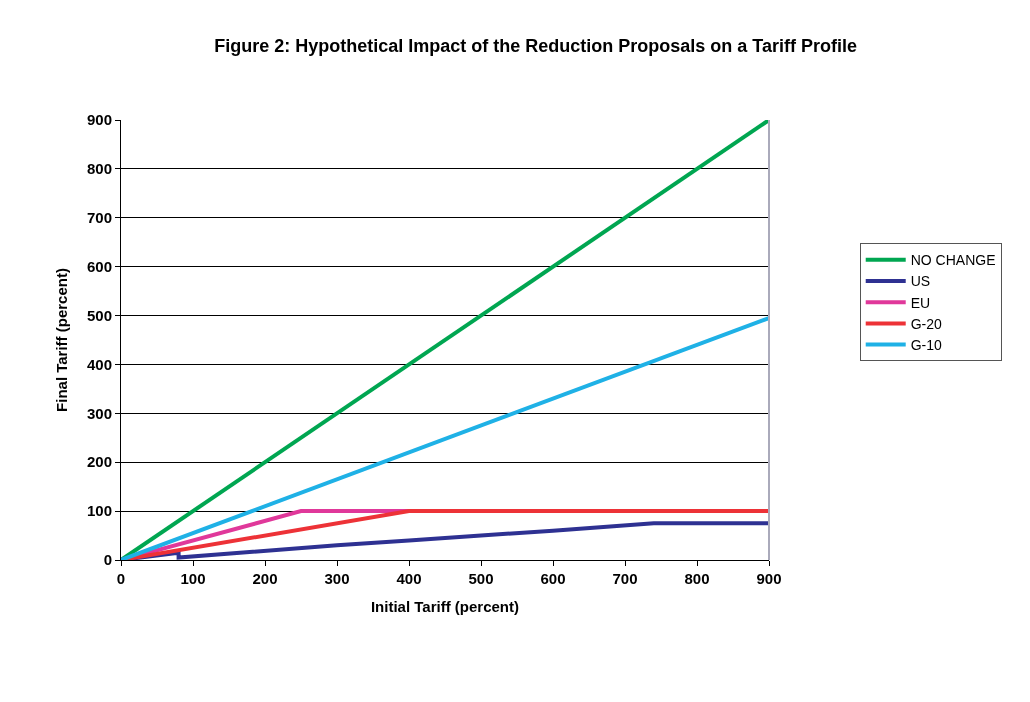 The width and height of the screenshot is (1030, 702). I want to click on legend-label: G-20, so click(926, 323).